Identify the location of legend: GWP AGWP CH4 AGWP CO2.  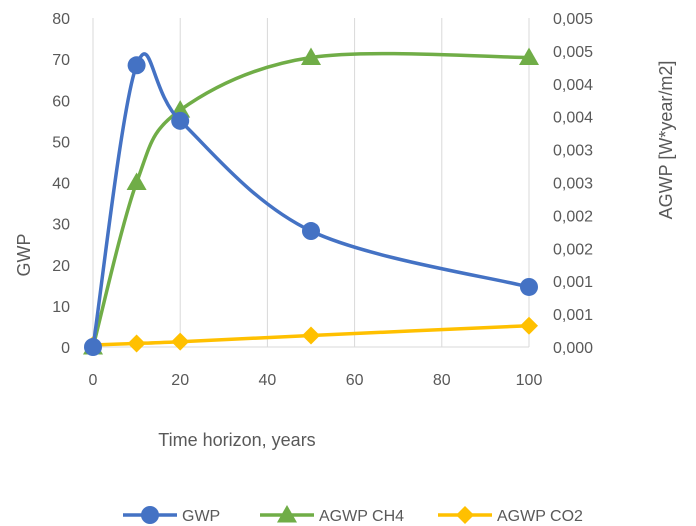
(353, 515).